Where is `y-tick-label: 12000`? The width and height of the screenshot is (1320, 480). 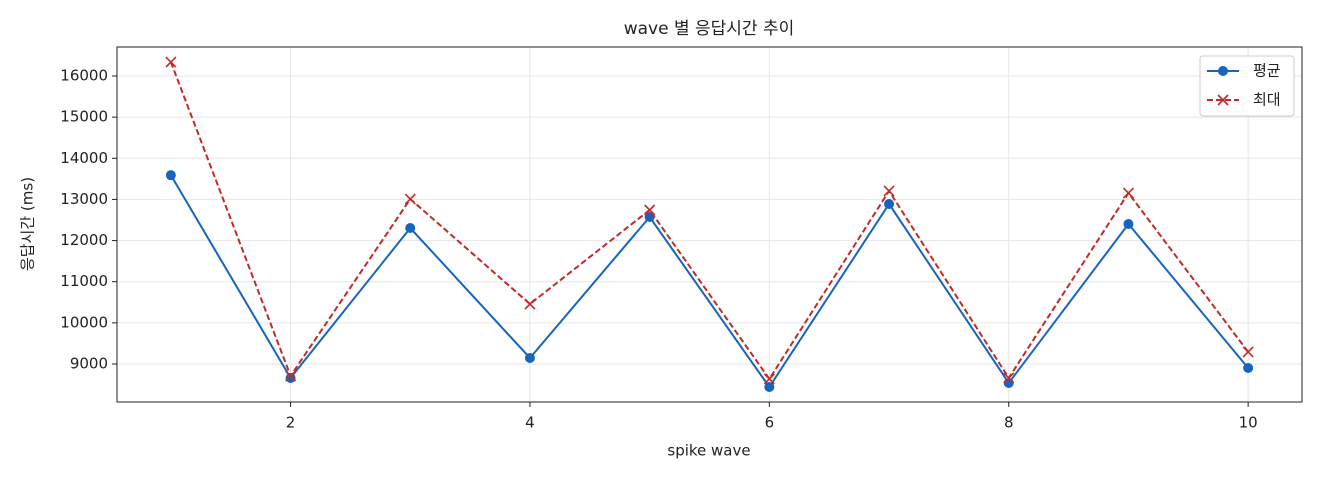
y-tick-label: 12000 is located at coordinates (84, 240).